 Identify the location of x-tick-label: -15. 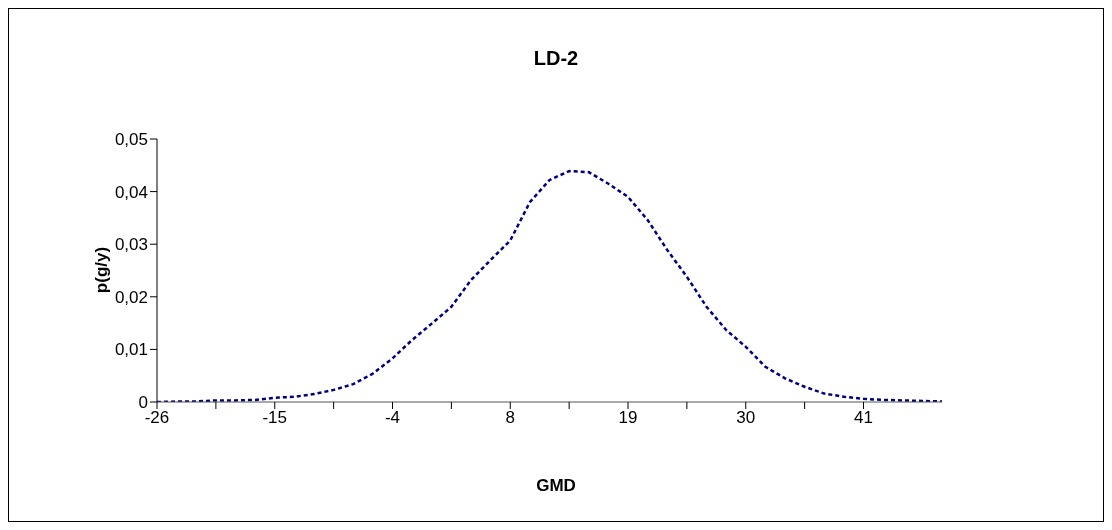
(275, 418).